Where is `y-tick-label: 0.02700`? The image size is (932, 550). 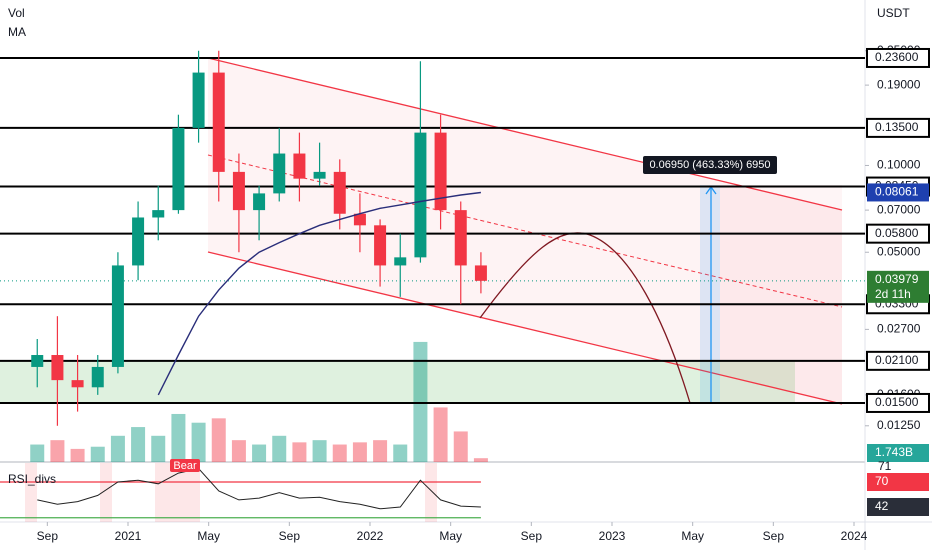
y-tick-label: 0.02700 is located at coordinates (899, 329).